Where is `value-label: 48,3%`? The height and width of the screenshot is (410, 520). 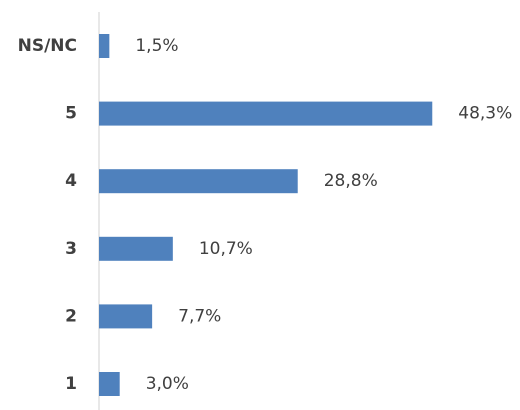
value-label: 48,3% is located at coordinates (485, 114).